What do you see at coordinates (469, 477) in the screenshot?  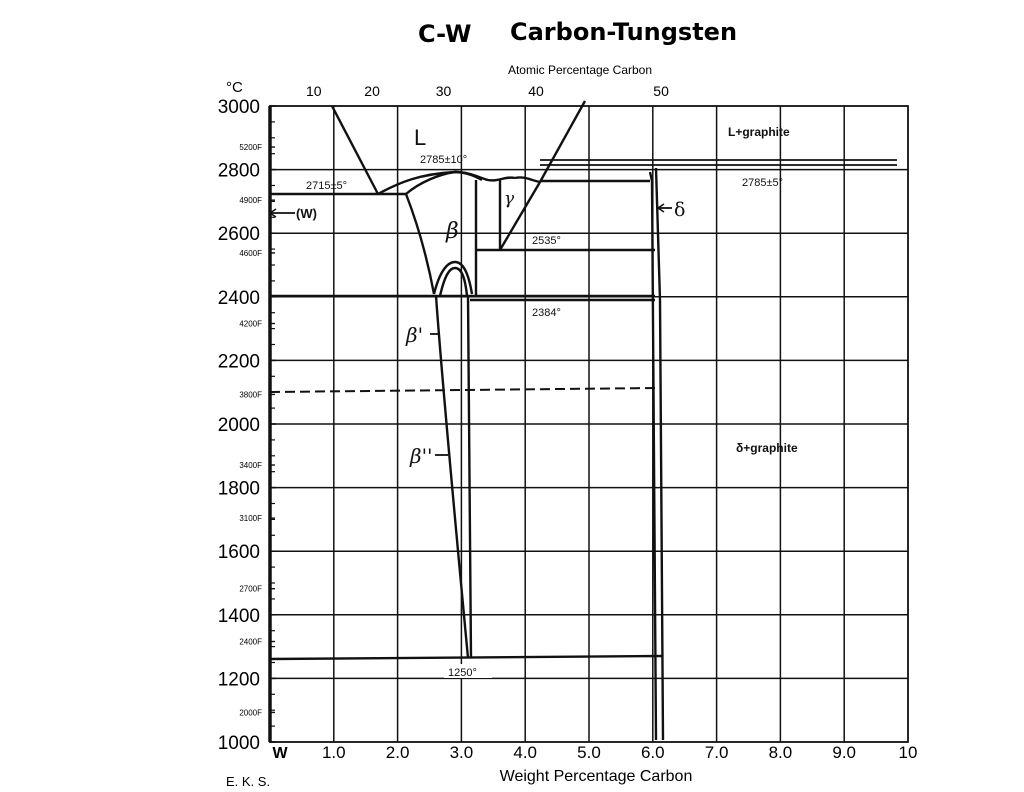 I see `beta-double-prime-right` at bounding box center [469, 477].